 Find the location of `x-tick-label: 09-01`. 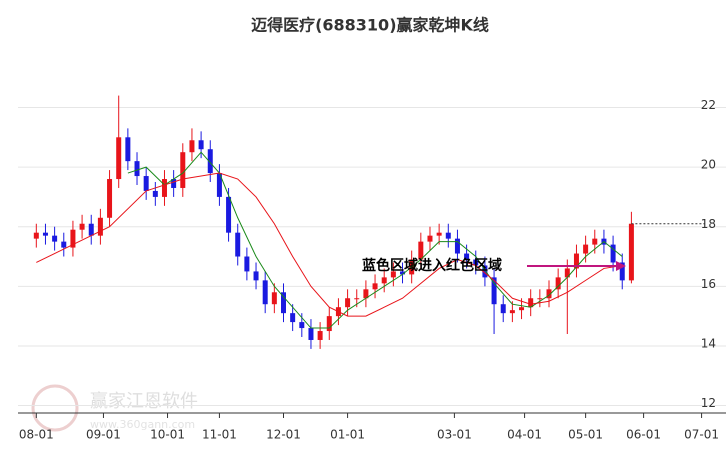

x-tick-label: 09-01 is located at coordinates (103, 435).